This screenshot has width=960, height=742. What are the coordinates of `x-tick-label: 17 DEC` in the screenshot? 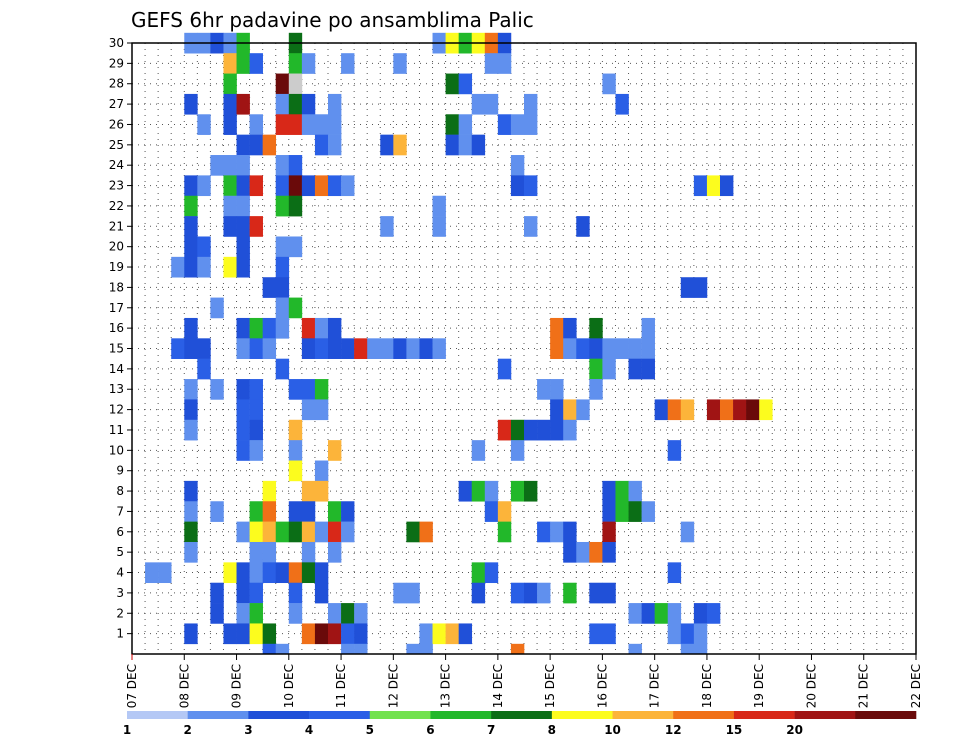 It's located at (655, 686).